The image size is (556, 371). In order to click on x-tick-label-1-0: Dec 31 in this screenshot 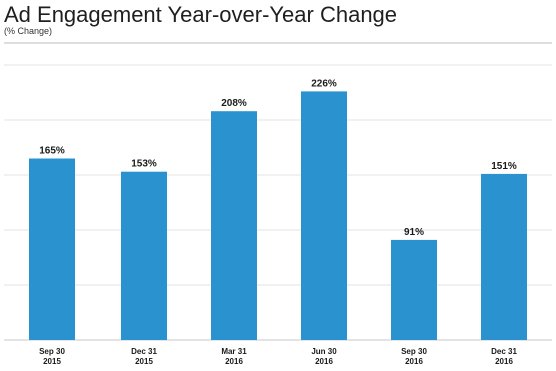, I will do `click(144, 351)`.